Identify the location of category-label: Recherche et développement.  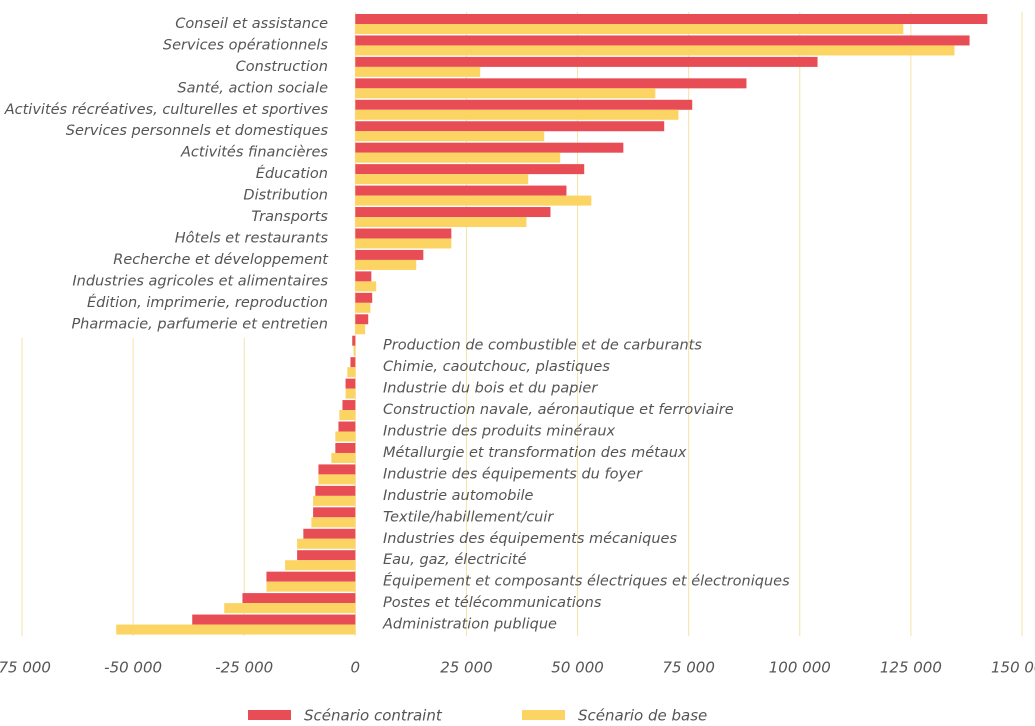
(221, 260).